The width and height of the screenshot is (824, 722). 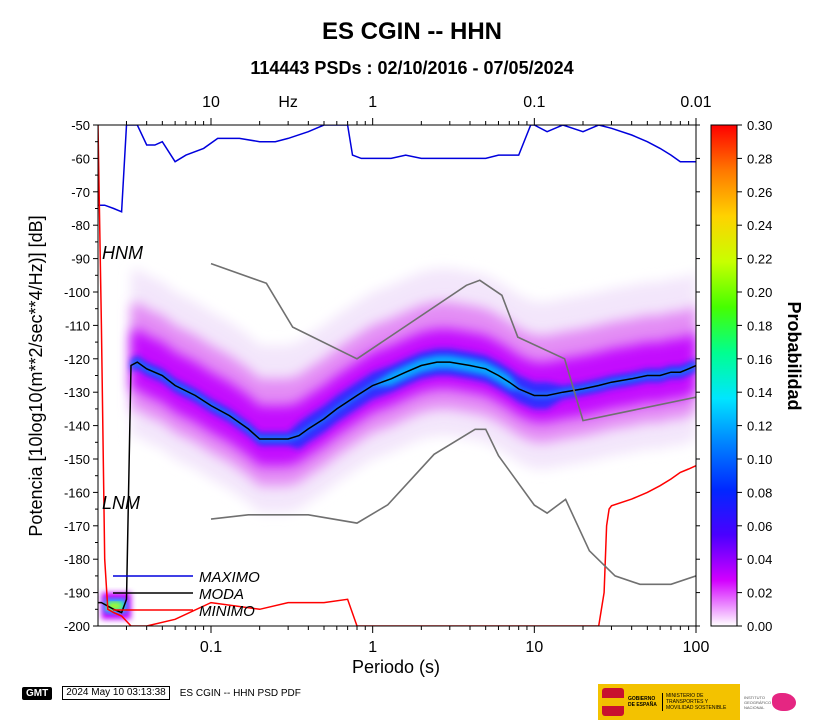 What do you see at coordinates (453, 342) in the screenshot?
I see `series-hnm-line` at bounding box center [453, 342].